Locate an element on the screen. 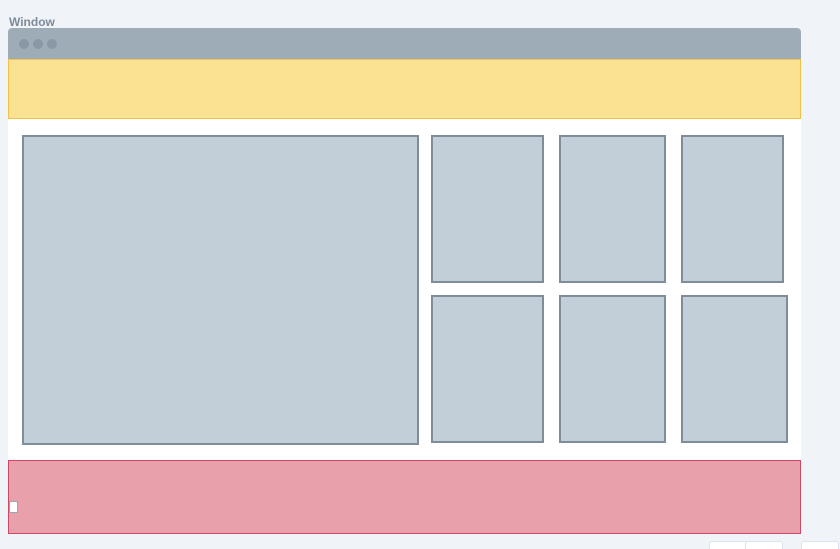  window-label: Window is located at coordinates (32, 22).